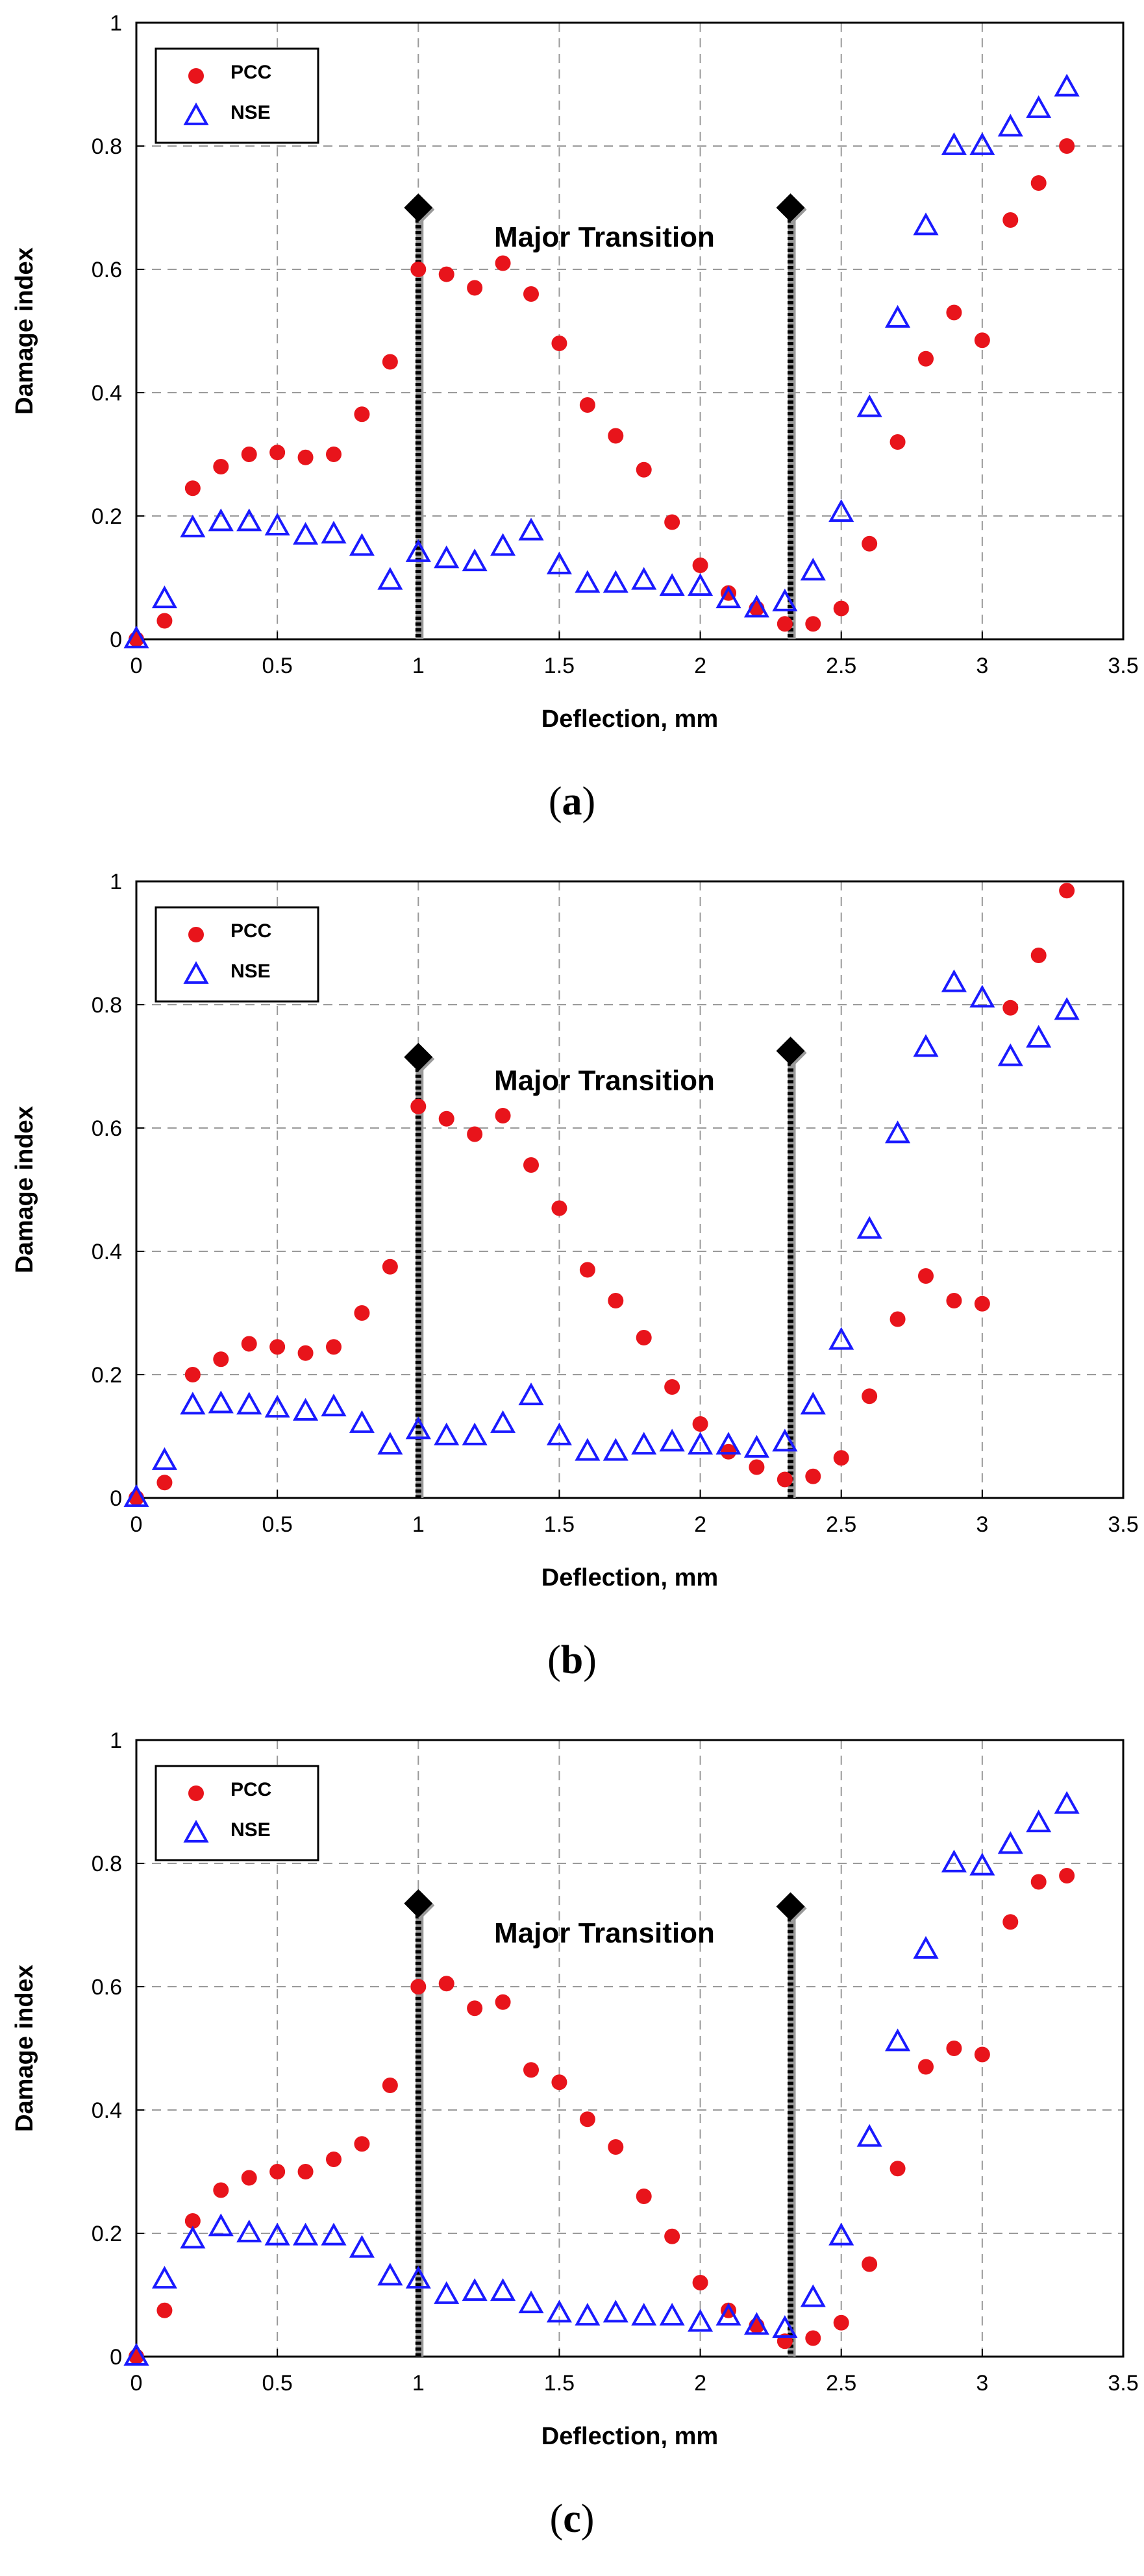 This screenshot has width=1144, height=2576. Describe the element at coordinates (250, 931) in the screenshot. I see `legend-label-pcc: PCC` at that location.